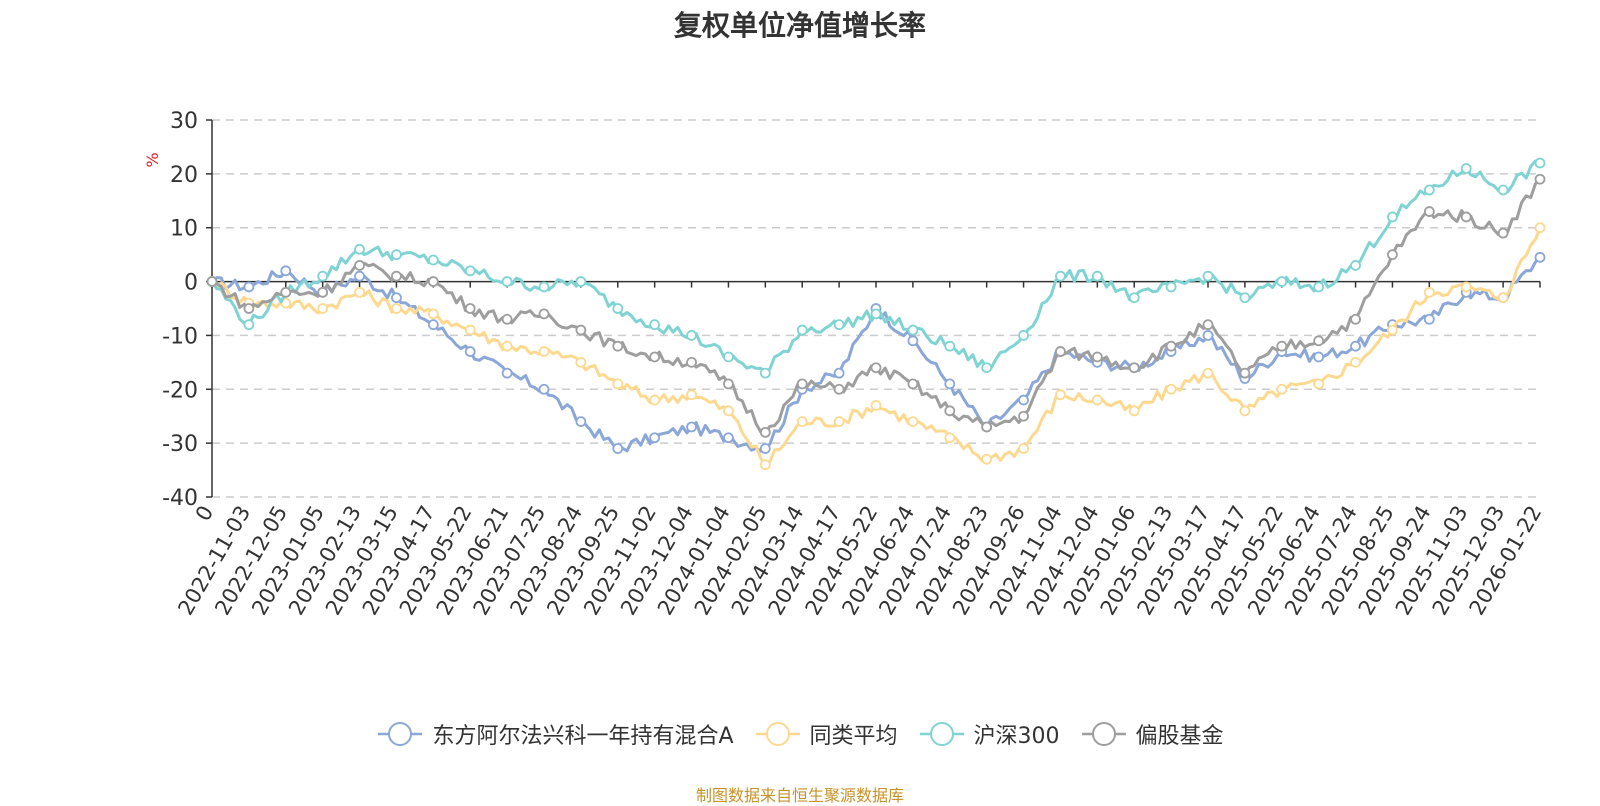  I want to click on legend-item: 偏股基金, so click(1152, 734).